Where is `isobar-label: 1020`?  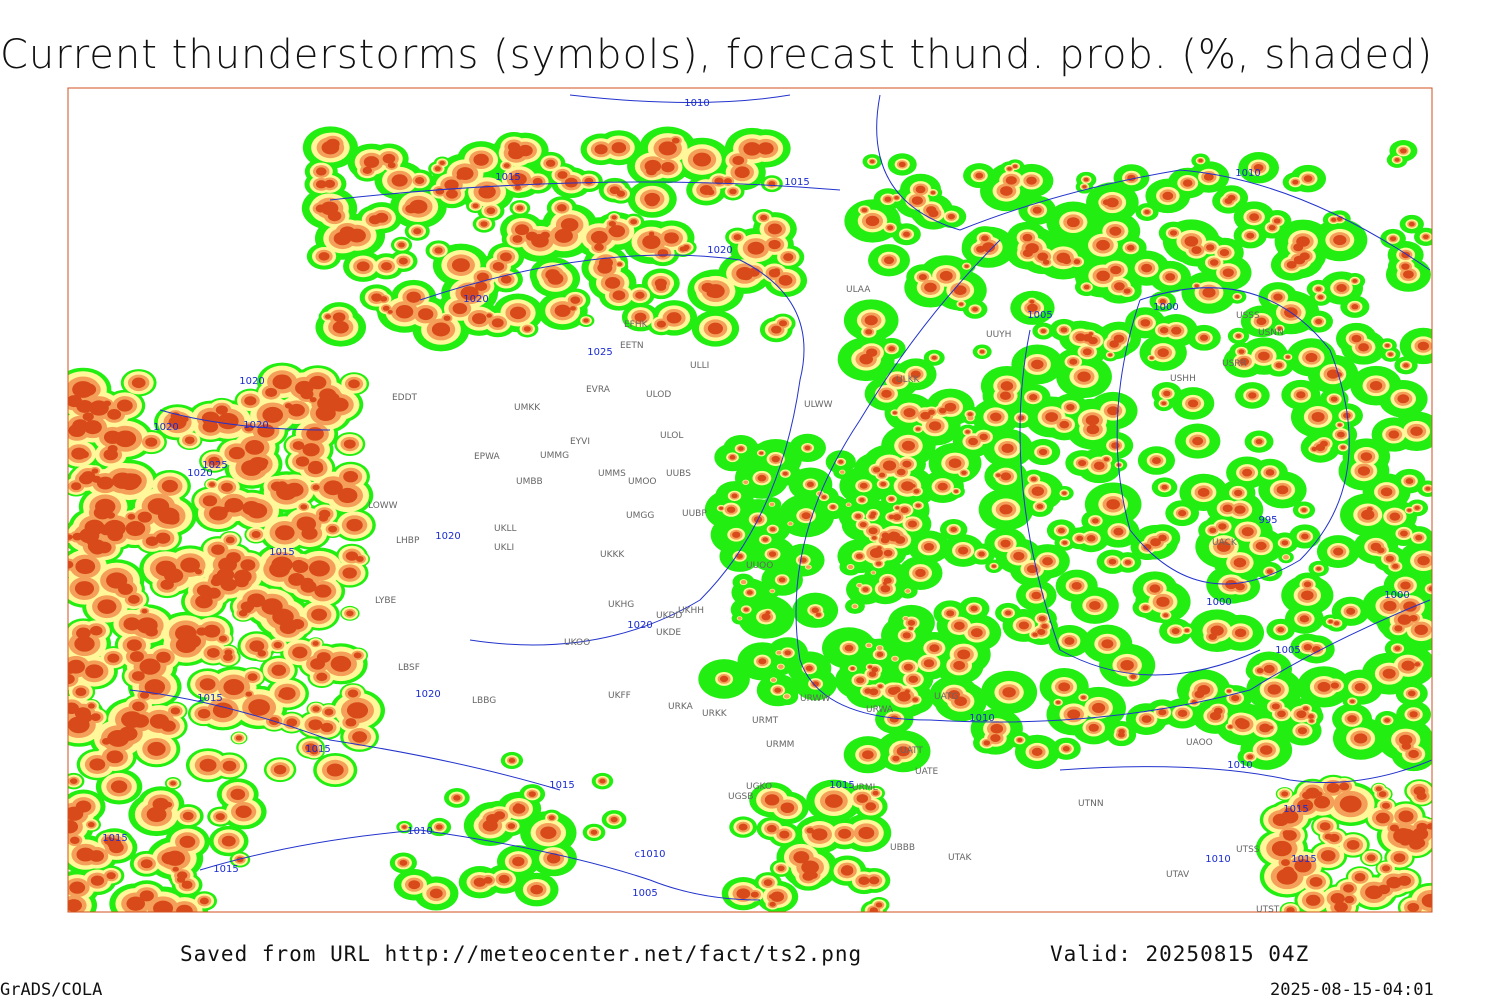 isobar-label: 1020 is located at coordinates (475, 299).